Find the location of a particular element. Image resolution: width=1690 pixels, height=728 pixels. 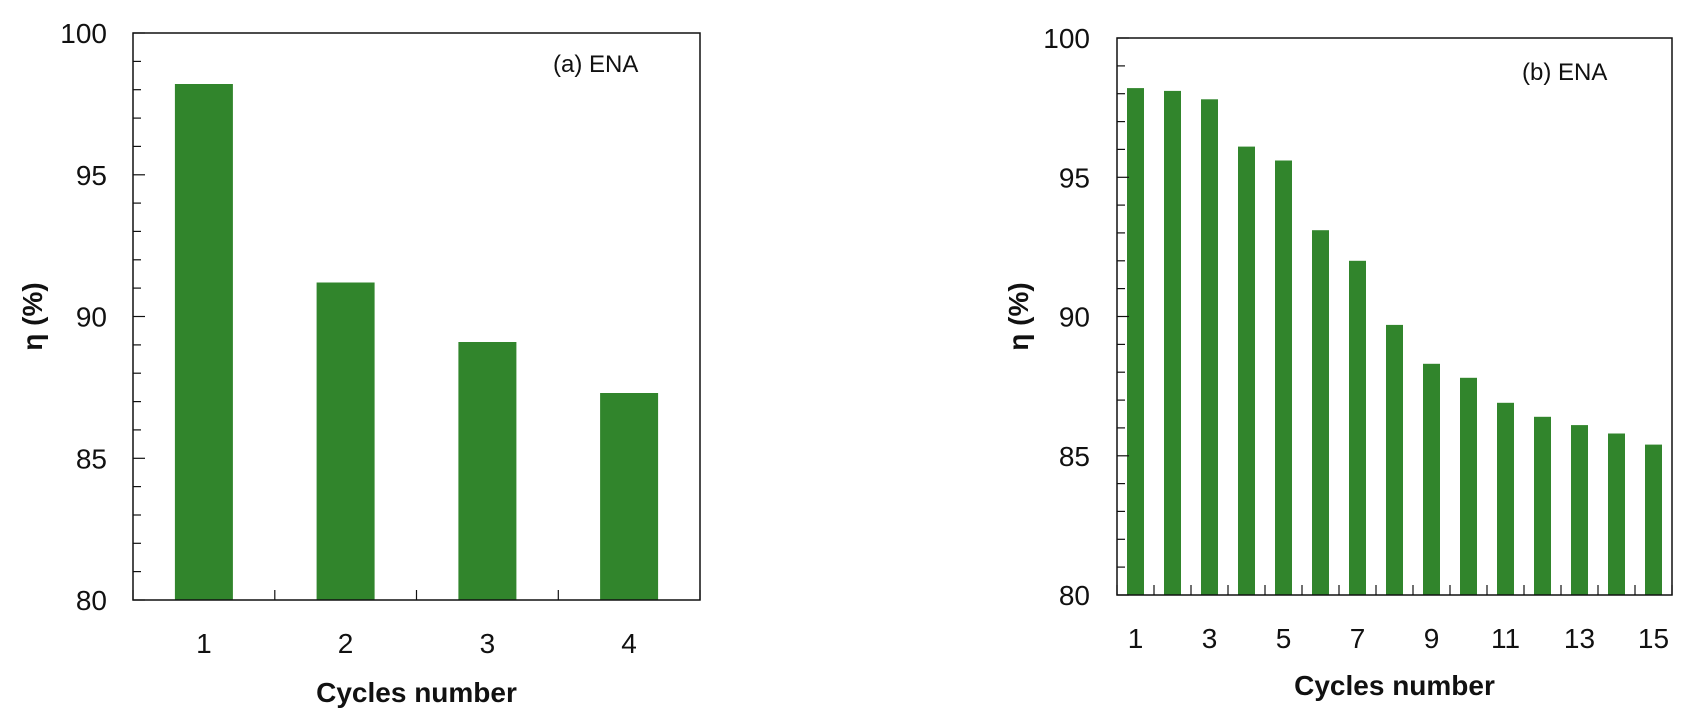

x-tick-label: 5 is located at coordinates (1284, 638).